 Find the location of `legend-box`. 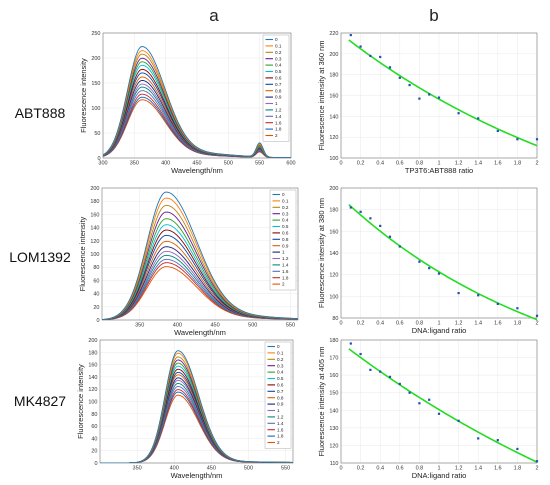

legend-box is located at coordinates (283, 240).